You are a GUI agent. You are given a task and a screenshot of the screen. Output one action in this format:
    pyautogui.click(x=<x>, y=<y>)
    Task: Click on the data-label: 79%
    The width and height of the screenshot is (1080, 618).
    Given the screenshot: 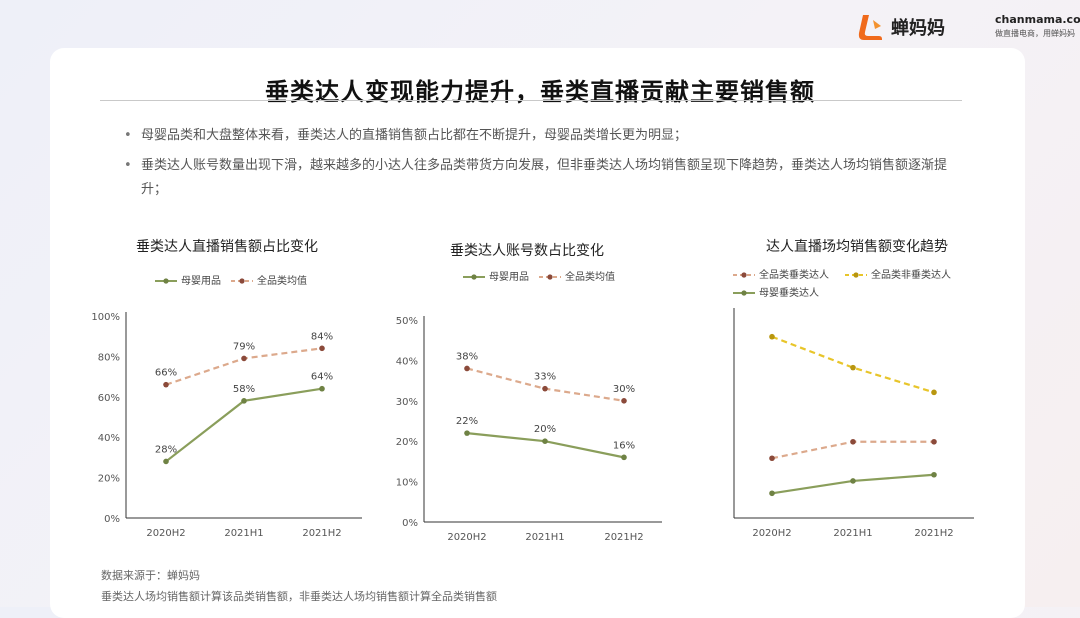 What is the action you would take?
    pyautogui.click(x=244, y=346)
    